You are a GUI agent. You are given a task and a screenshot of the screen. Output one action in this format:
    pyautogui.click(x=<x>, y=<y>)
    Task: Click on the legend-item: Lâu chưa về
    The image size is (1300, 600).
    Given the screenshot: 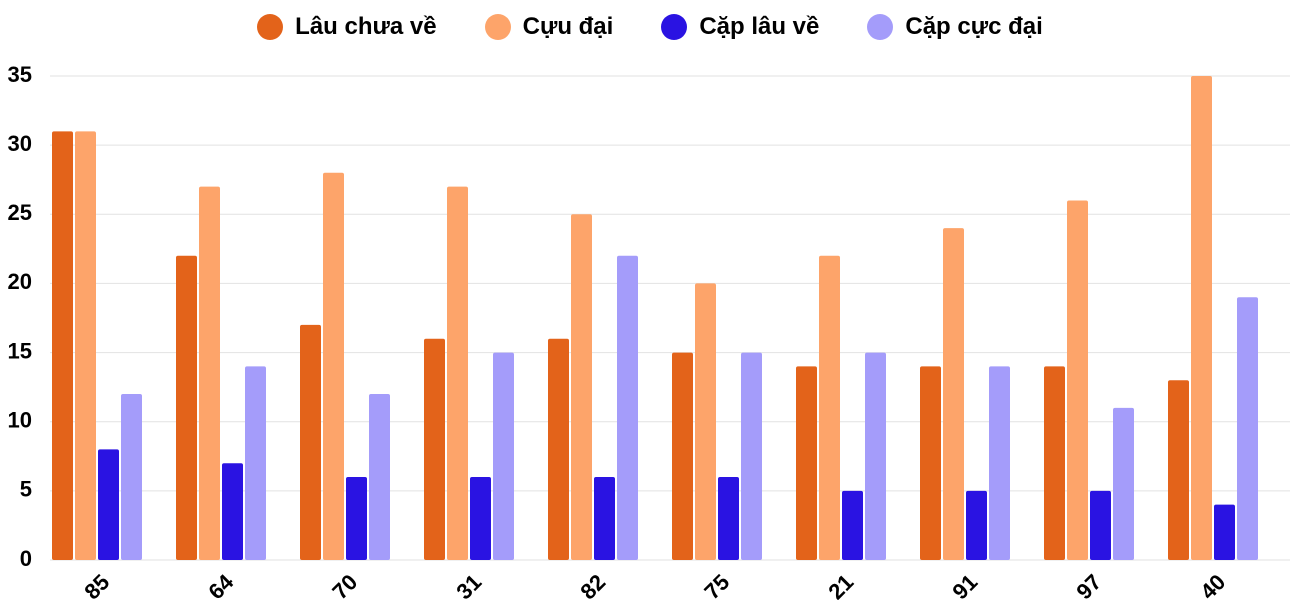 What is the action you would take?
    pyautogui.click(x=347, y=27)
    